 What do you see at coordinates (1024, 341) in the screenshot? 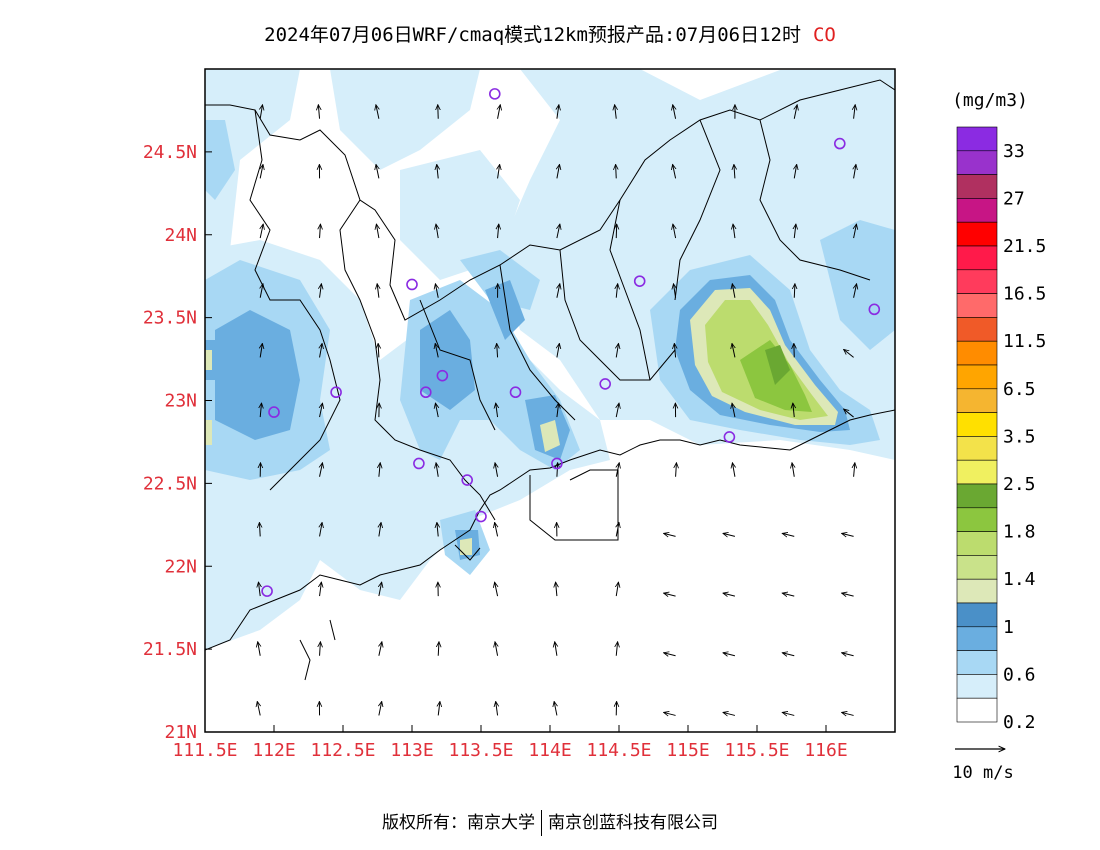
I see `legend-label: 11.5` at bounding box center [1024, 341].